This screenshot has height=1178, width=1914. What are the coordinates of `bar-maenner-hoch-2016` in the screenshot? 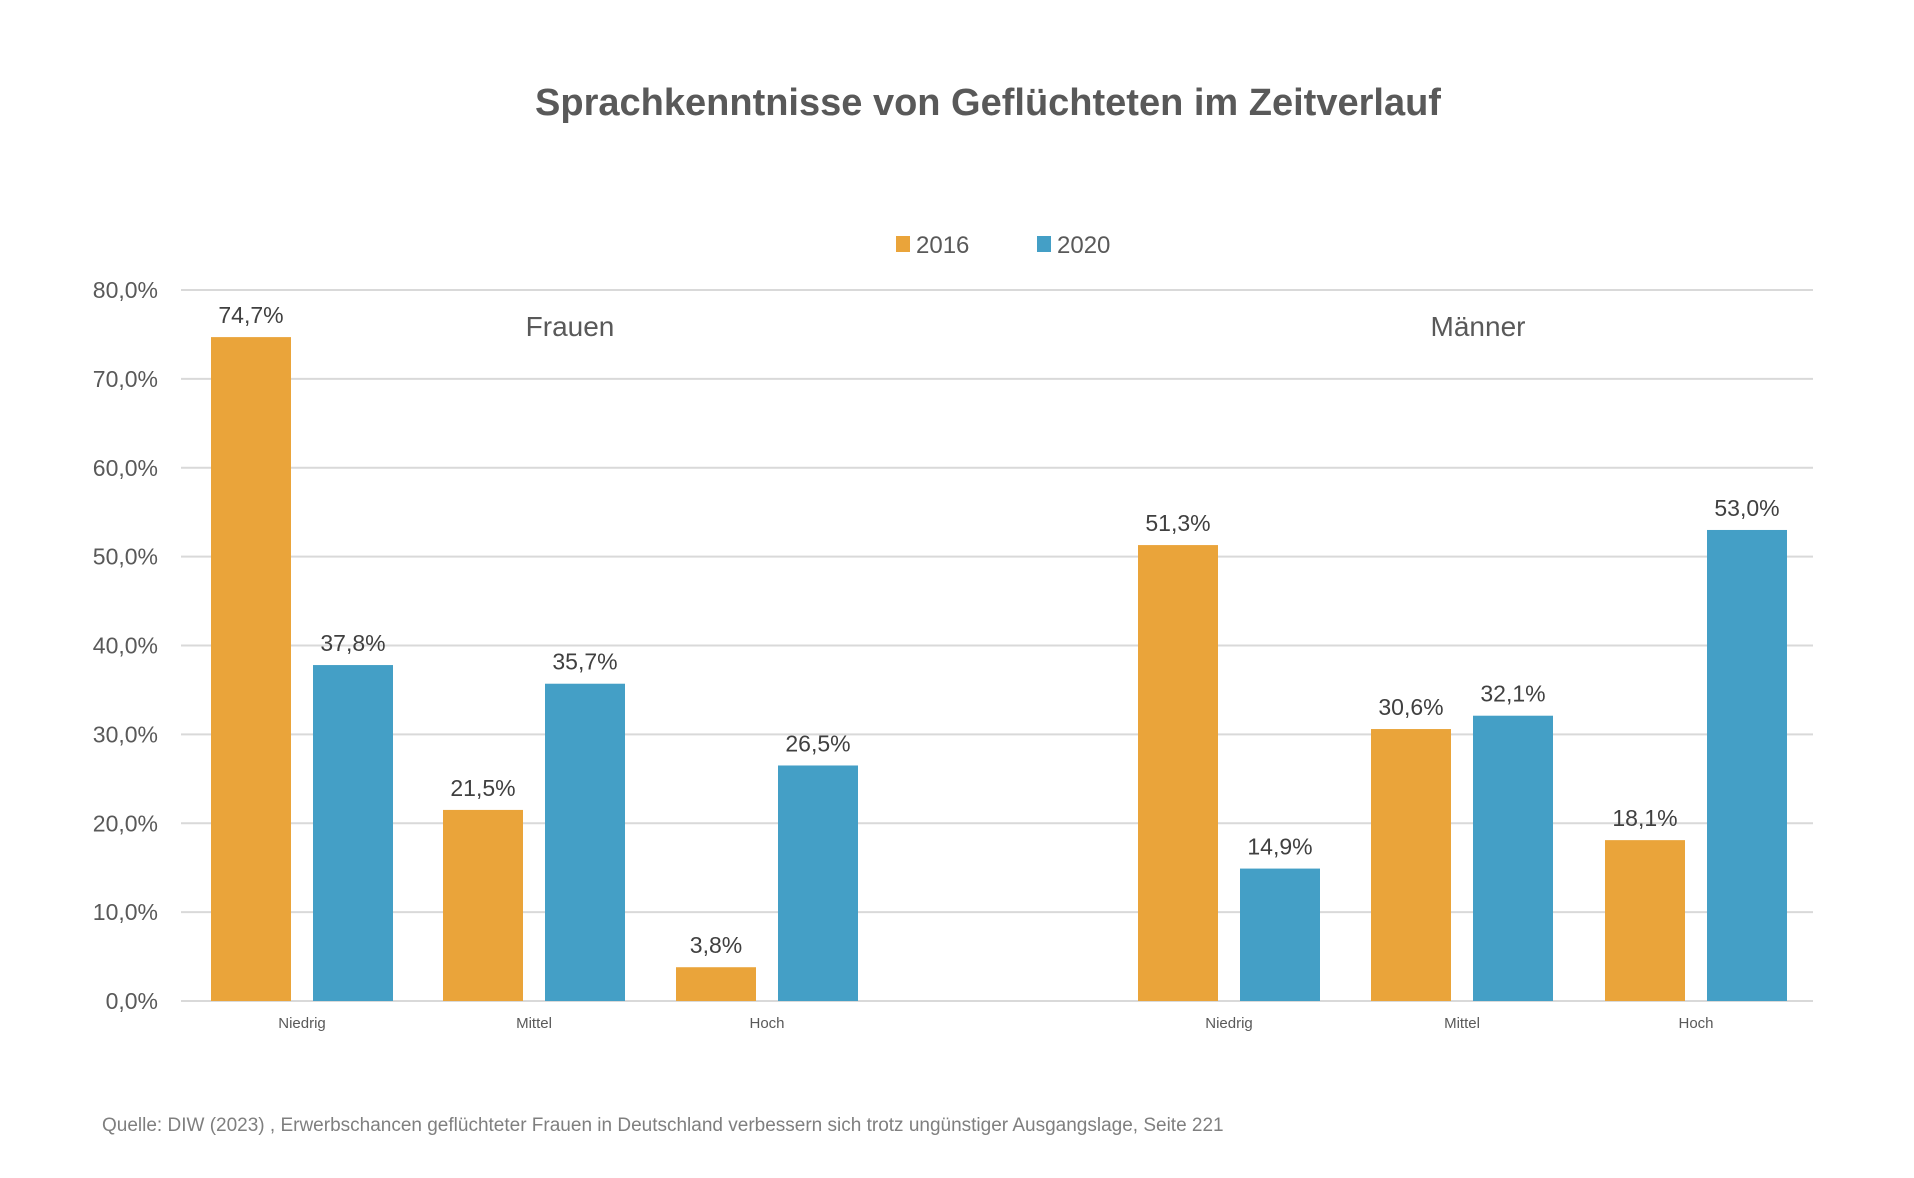 It's located at (1645, 920).